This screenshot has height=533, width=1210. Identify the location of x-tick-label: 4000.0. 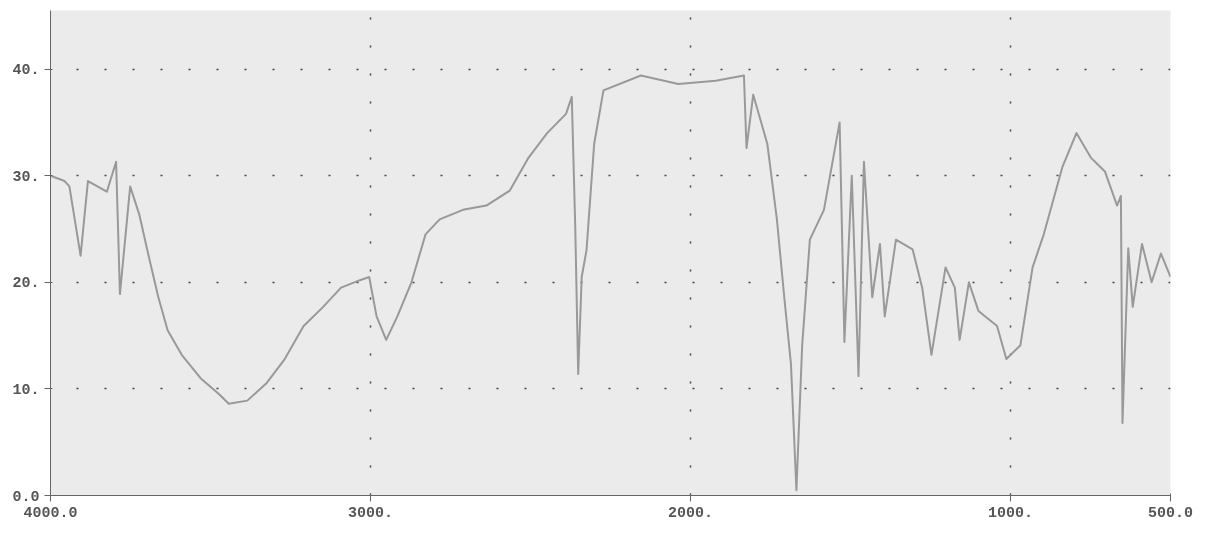
(50, 513).